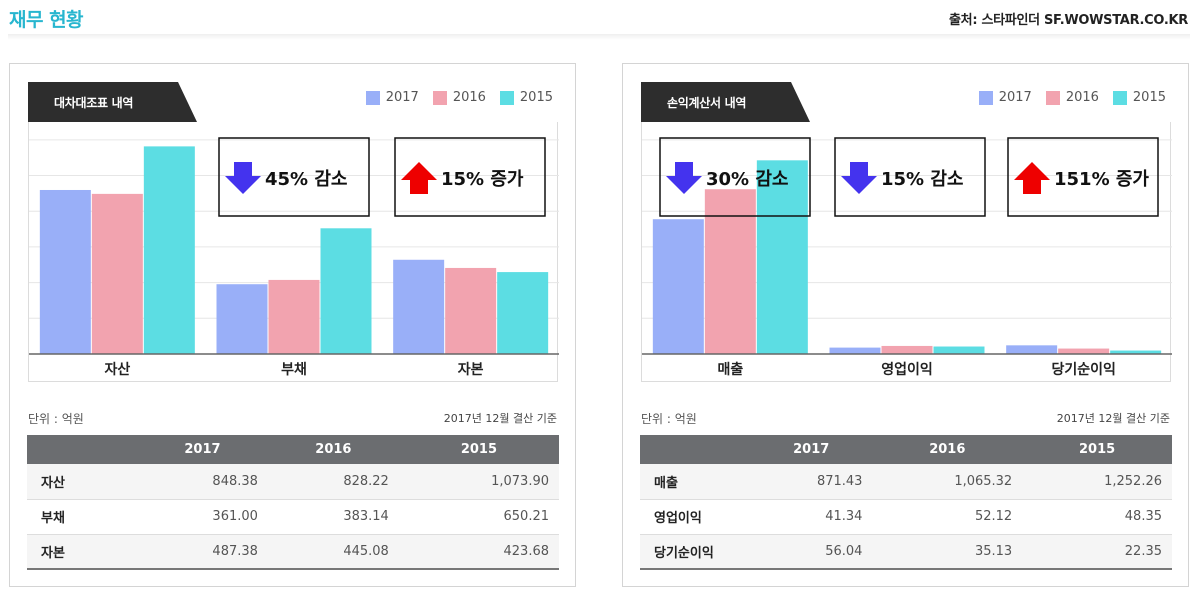 The height and width of the screenshot is (600, 1200). I want to click on legend-label: 2016, so click(469, 97).